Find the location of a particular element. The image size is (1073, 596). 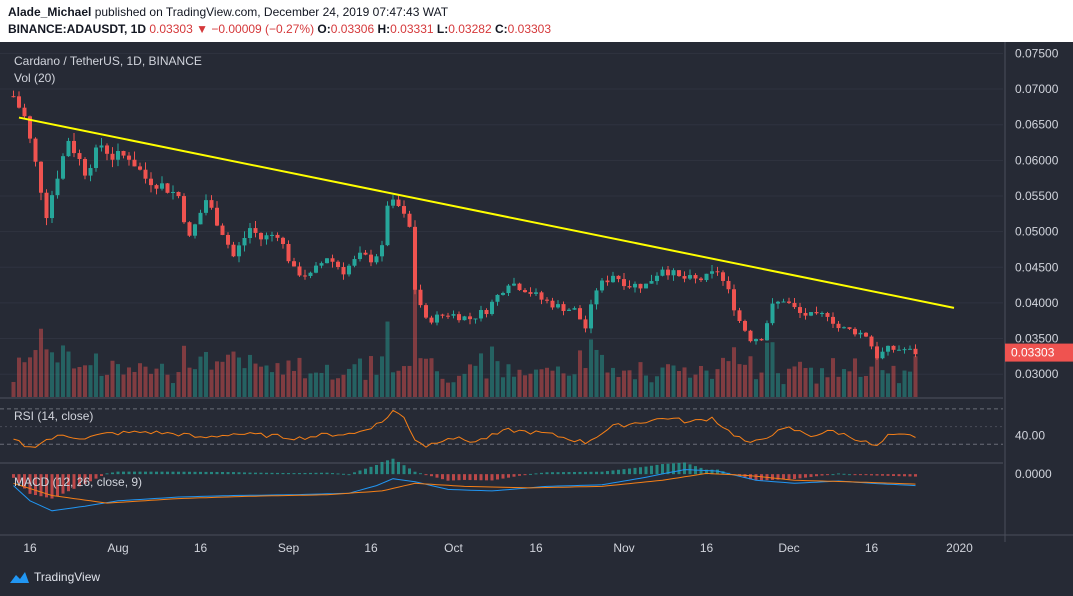

price-tick-label: 0.07500 is located at coordinates (1037, 53).